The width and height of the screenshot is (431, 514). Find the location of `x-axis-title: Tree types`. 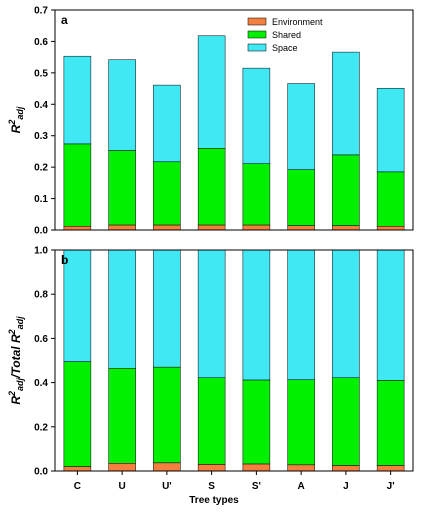

x-axis-title: Tree types is located at coordinates (214, 500).